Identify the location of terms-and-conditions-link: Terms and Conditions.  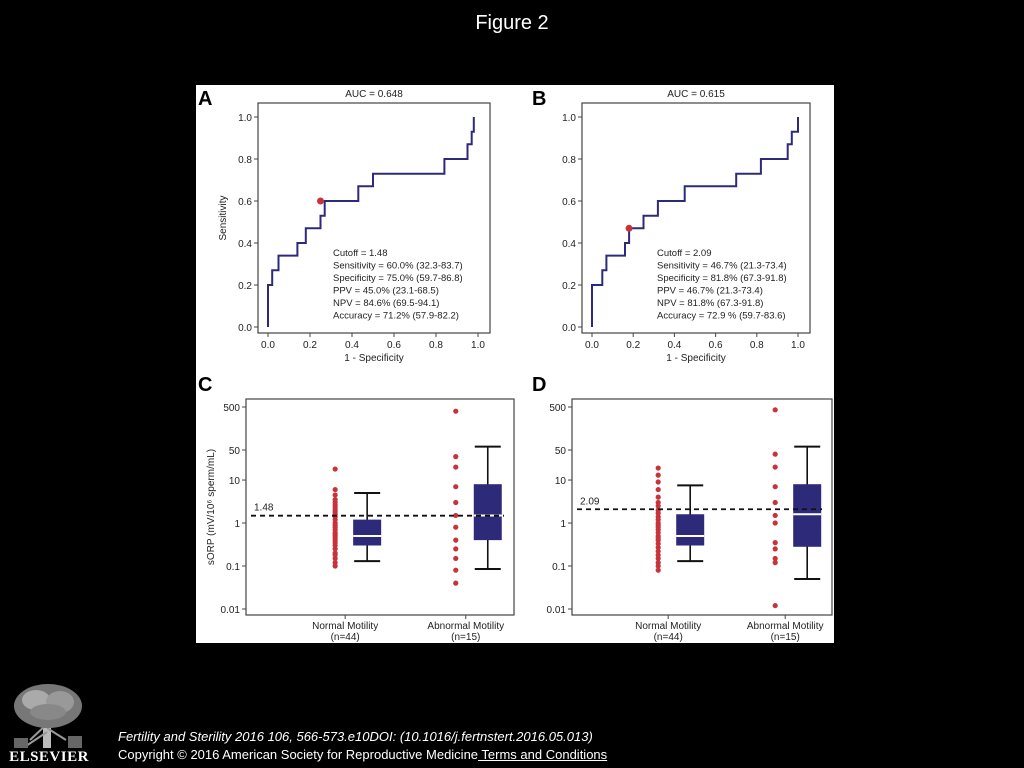
(543, 754).